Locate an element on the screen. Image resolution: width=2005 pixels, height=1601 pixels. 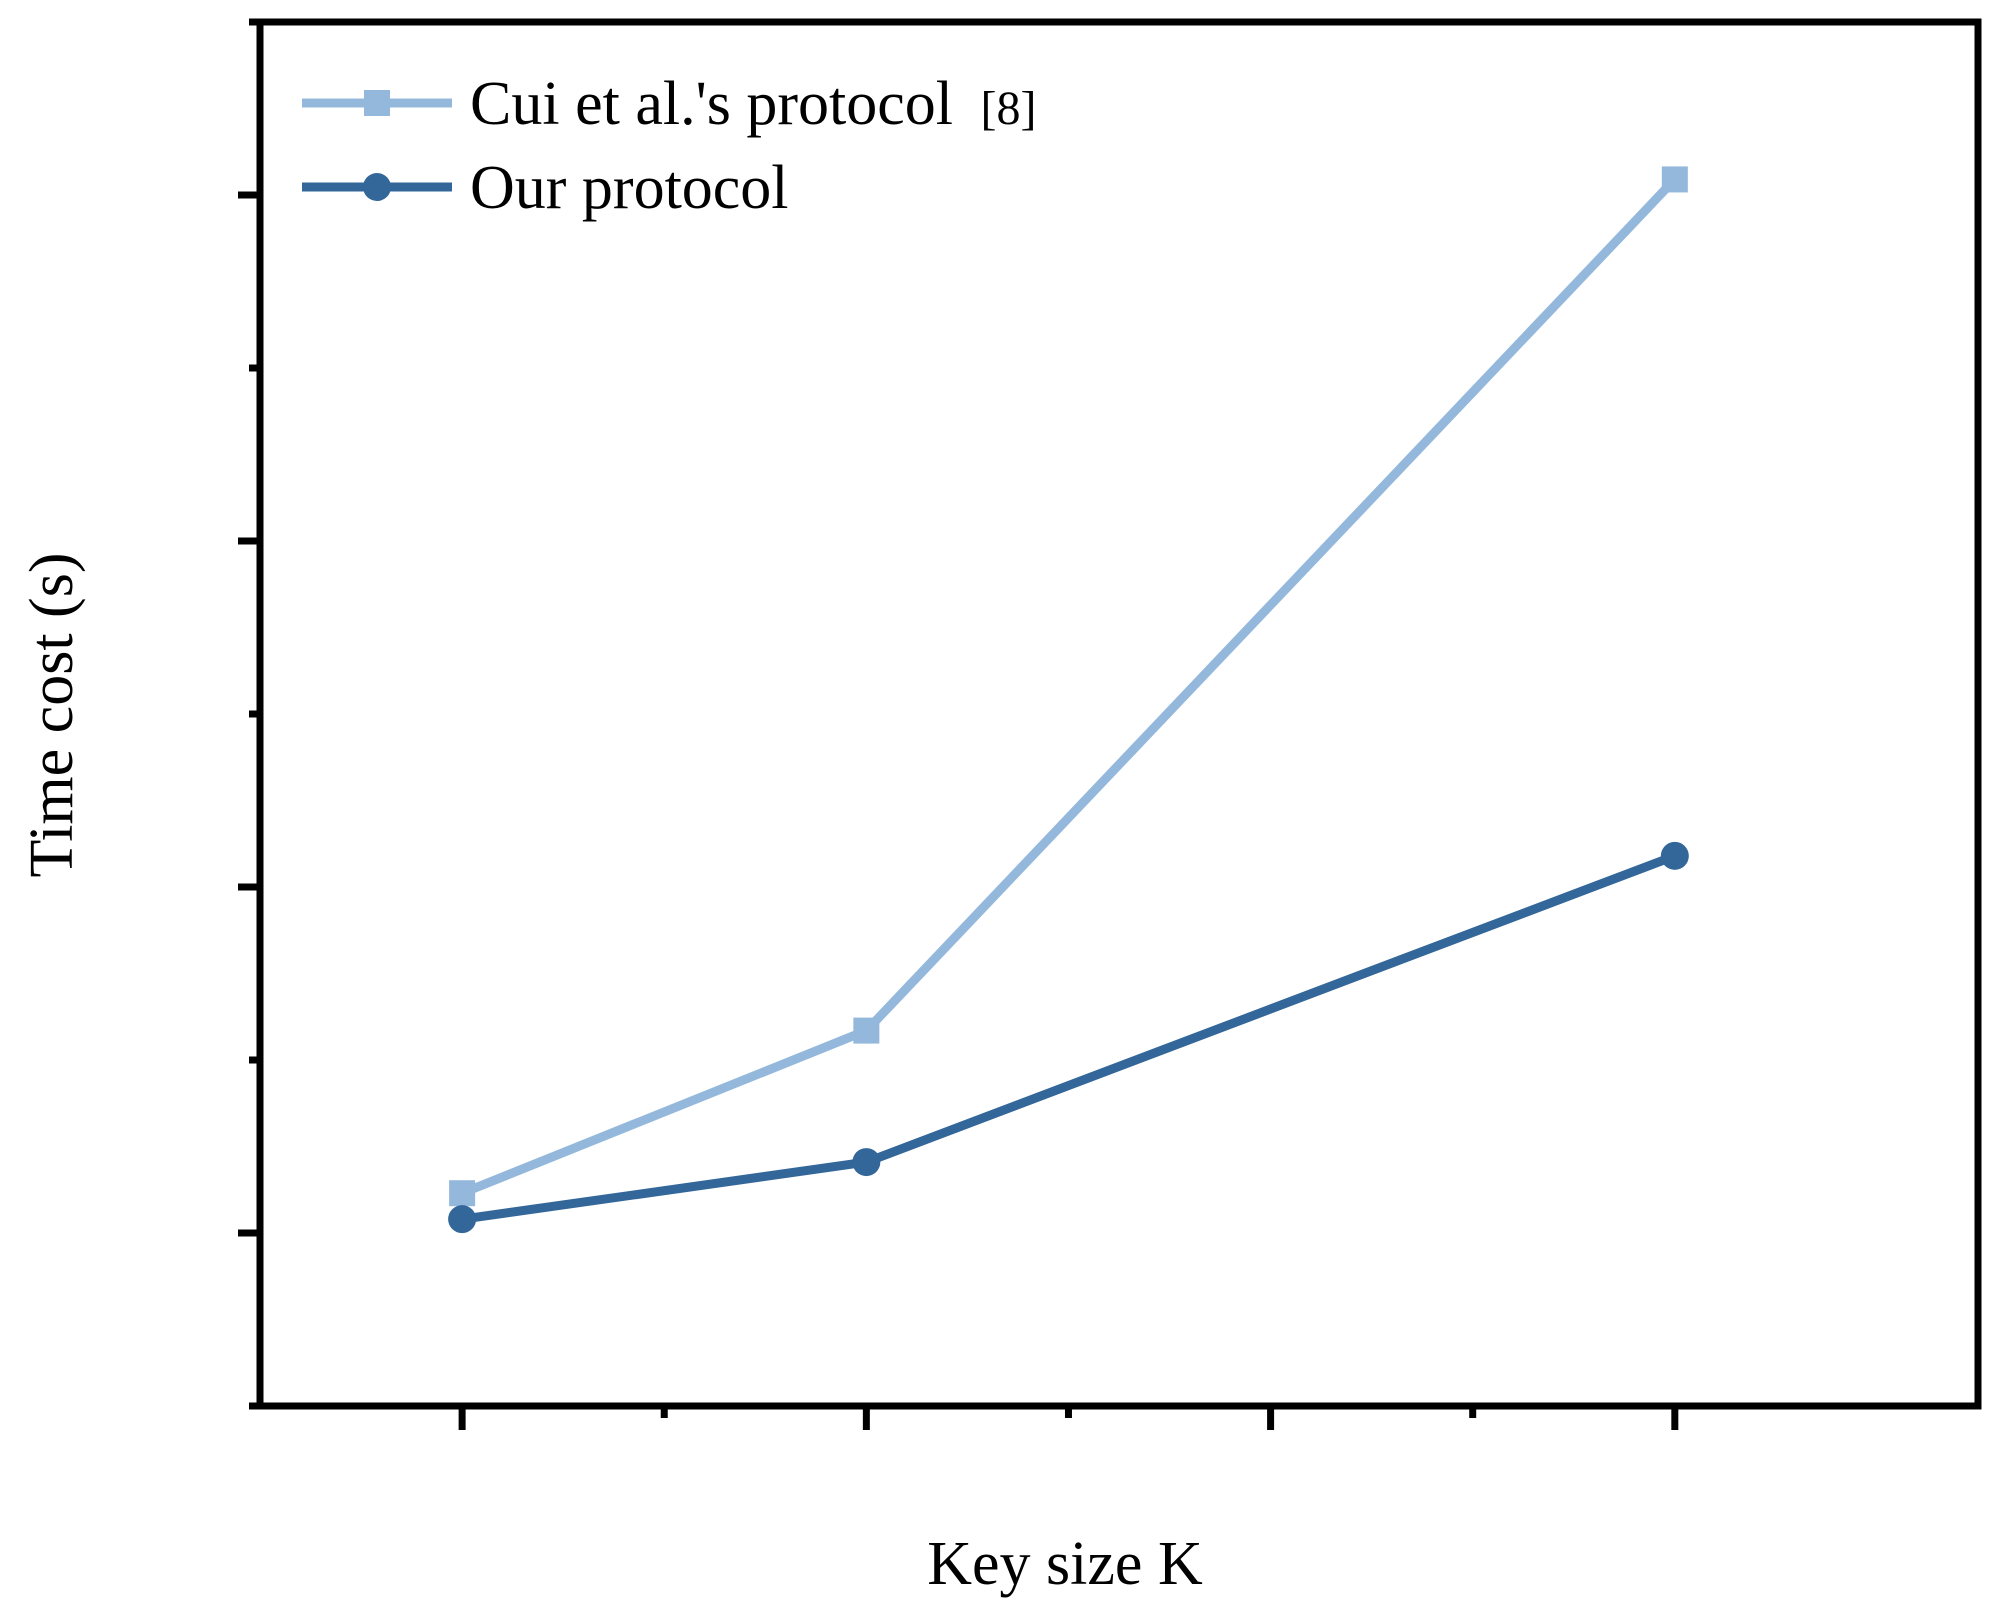
svg-text:Cui et al.'s protocol: Cui et al.'s protocol [8] is located at coordinates (753, 104).